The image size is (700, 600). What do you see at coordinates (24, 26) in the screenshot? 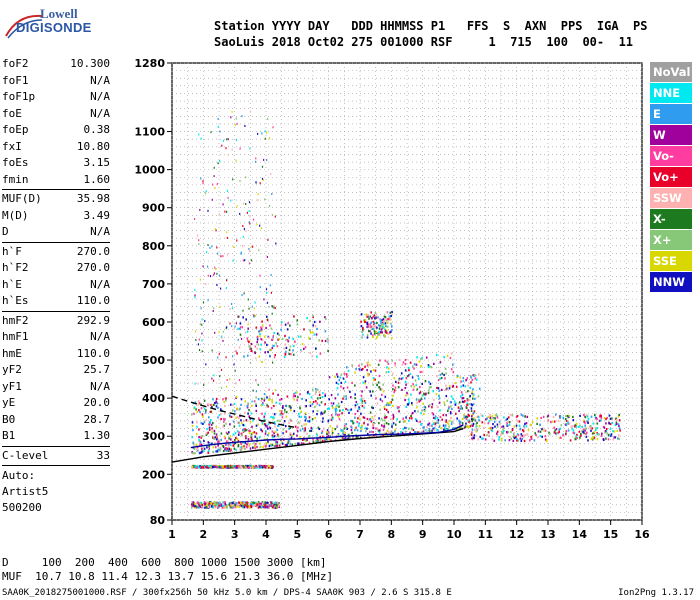
I see `logo-swoosh-icon` at bounding box center [24, 26].